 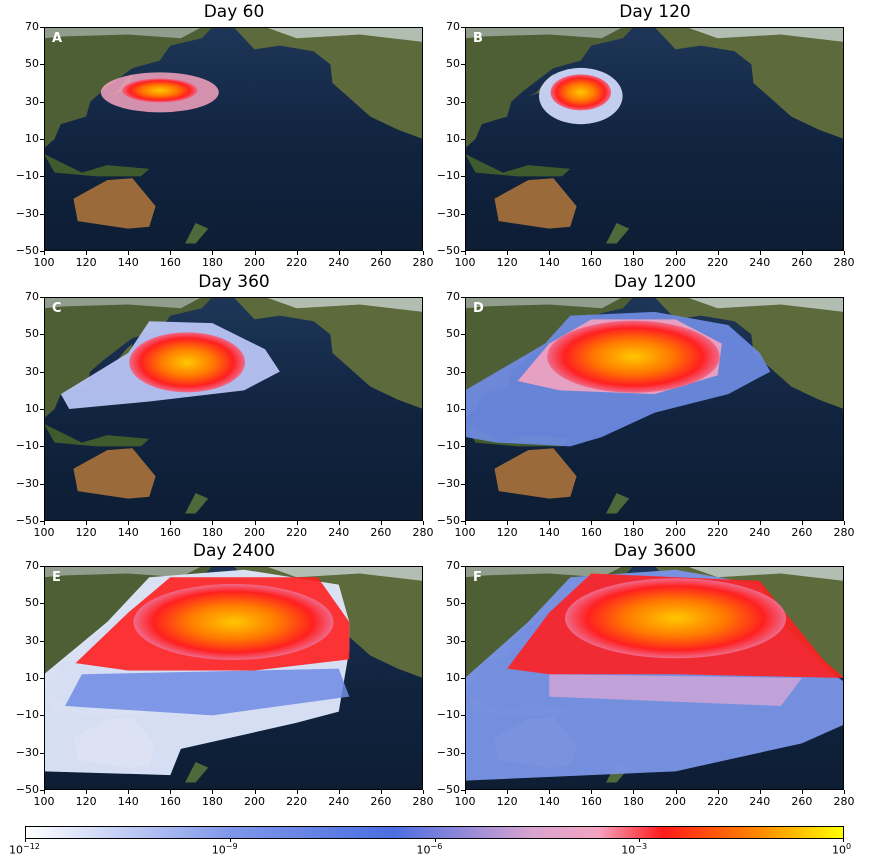 I want to click on map-panel-A, so click(x=233, y=139).